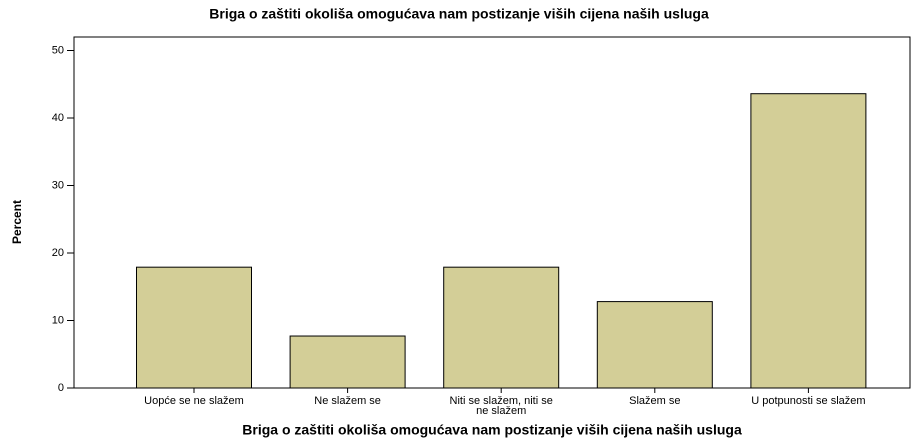  Describe the element at coordinates (61, 388) in the screenshot. I see `y-tick-label: 0` at that location.